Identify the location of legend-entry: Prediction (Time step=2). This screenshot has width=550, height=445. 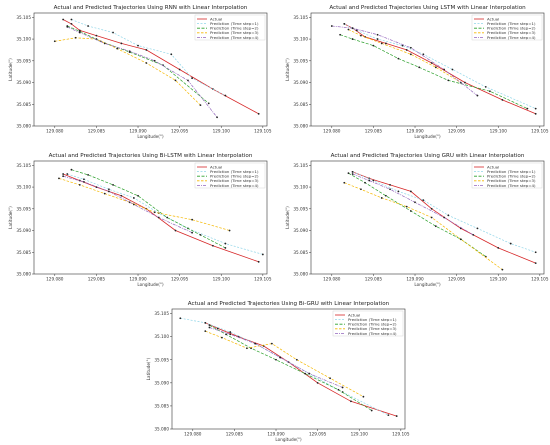
(234, 176).